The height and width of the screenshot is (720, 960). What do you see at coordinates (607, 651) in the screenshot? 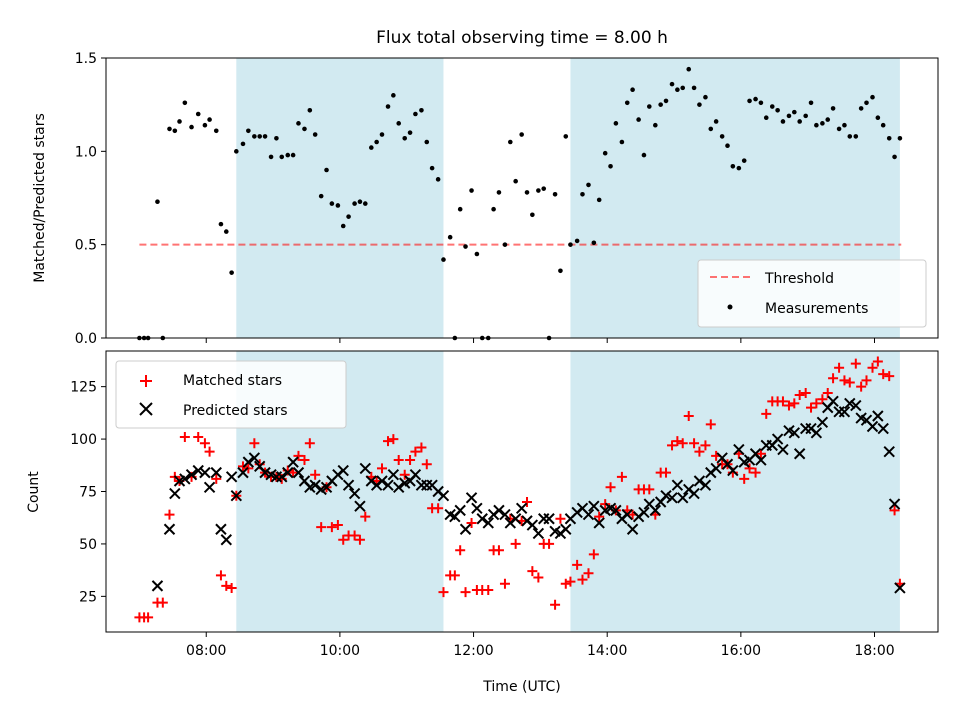
I see `bottom-xtick-label: 14:00` at bounding box center [607, 651].